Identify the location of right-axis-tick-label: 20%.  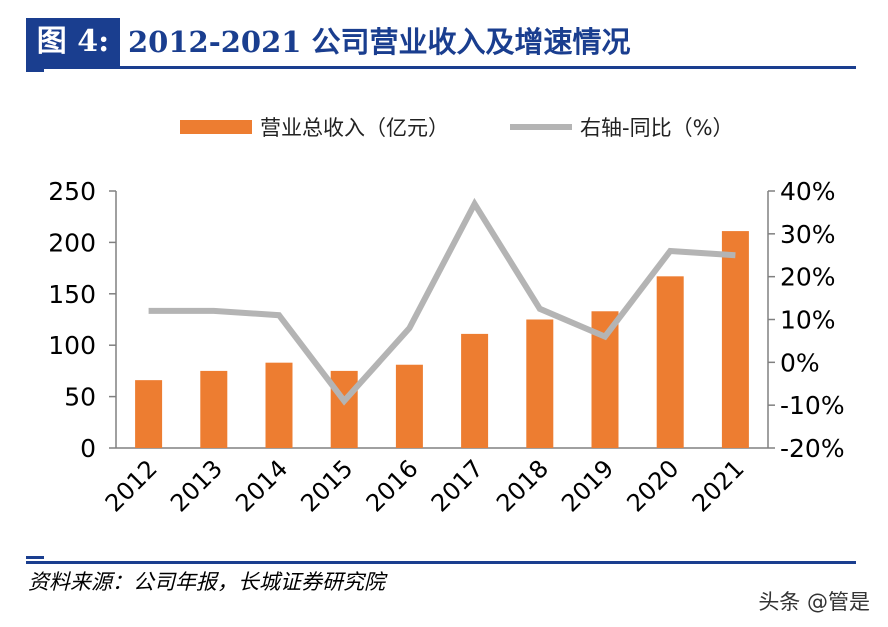
(808, 277).